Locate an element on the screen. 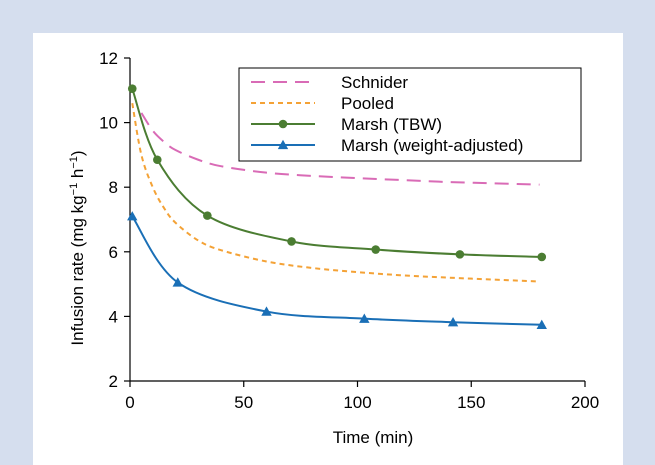 The width and height of the screenshot is (655, 465). x-tick-label: 50 is located at coordinates (243, 402).